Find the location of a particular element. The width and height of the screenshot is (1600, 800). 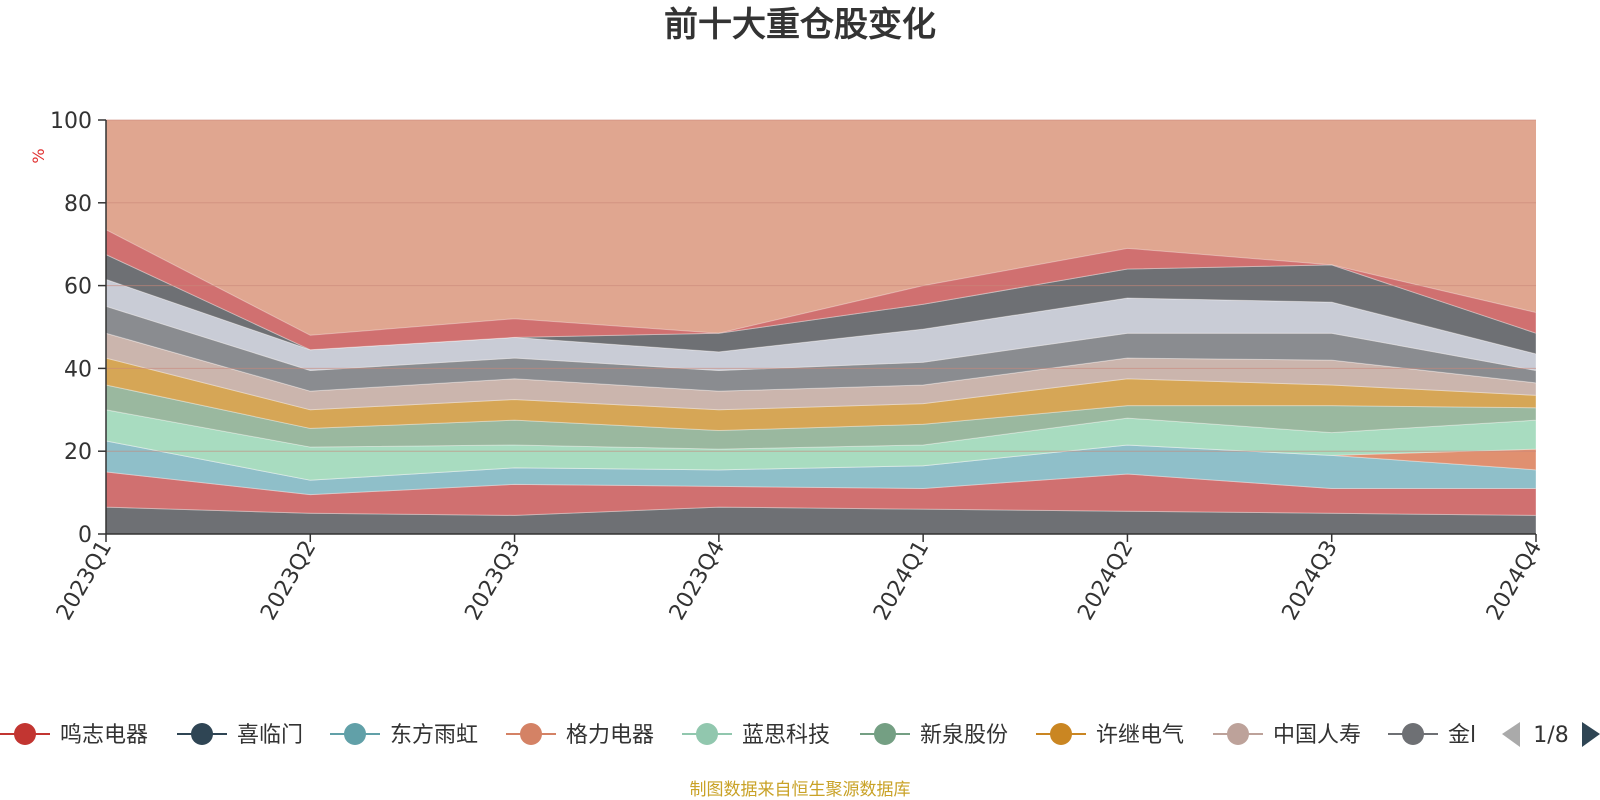

legend-item-蓝思科技: 蓝思科技 is located at coordinates (756, 735).